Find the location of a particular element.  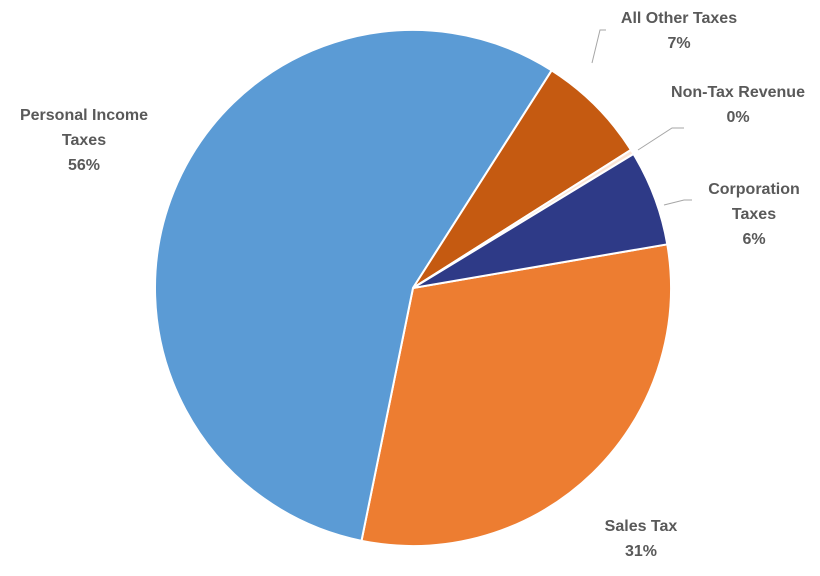

label-sales-tax: Sales Tax 31% is located at coordinates (641, 539).